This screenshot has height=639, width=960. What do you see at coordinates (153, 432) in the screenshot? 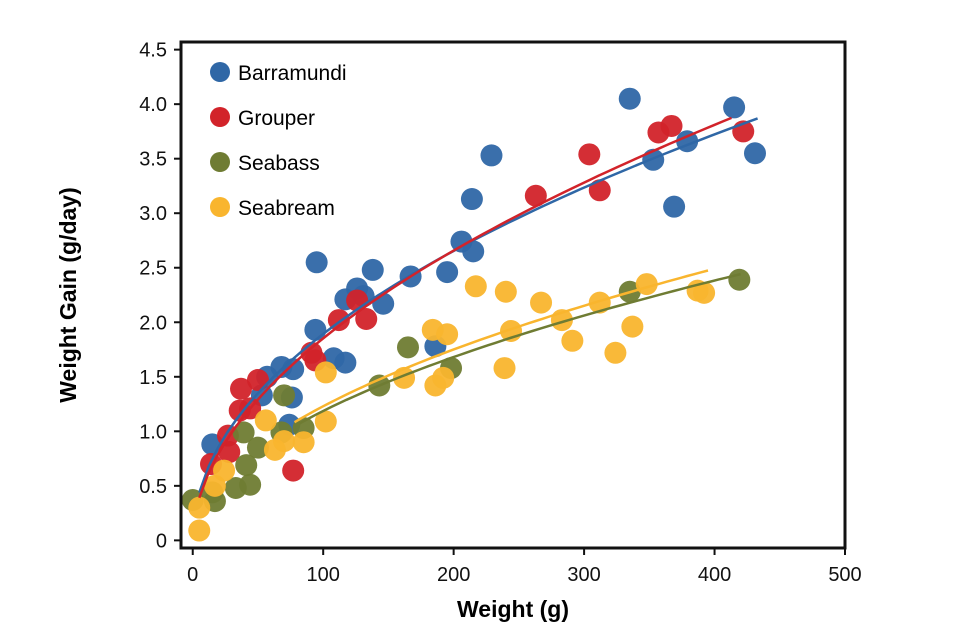
I see `y-tick-label: 1.0` at bounding box center [153, 432].